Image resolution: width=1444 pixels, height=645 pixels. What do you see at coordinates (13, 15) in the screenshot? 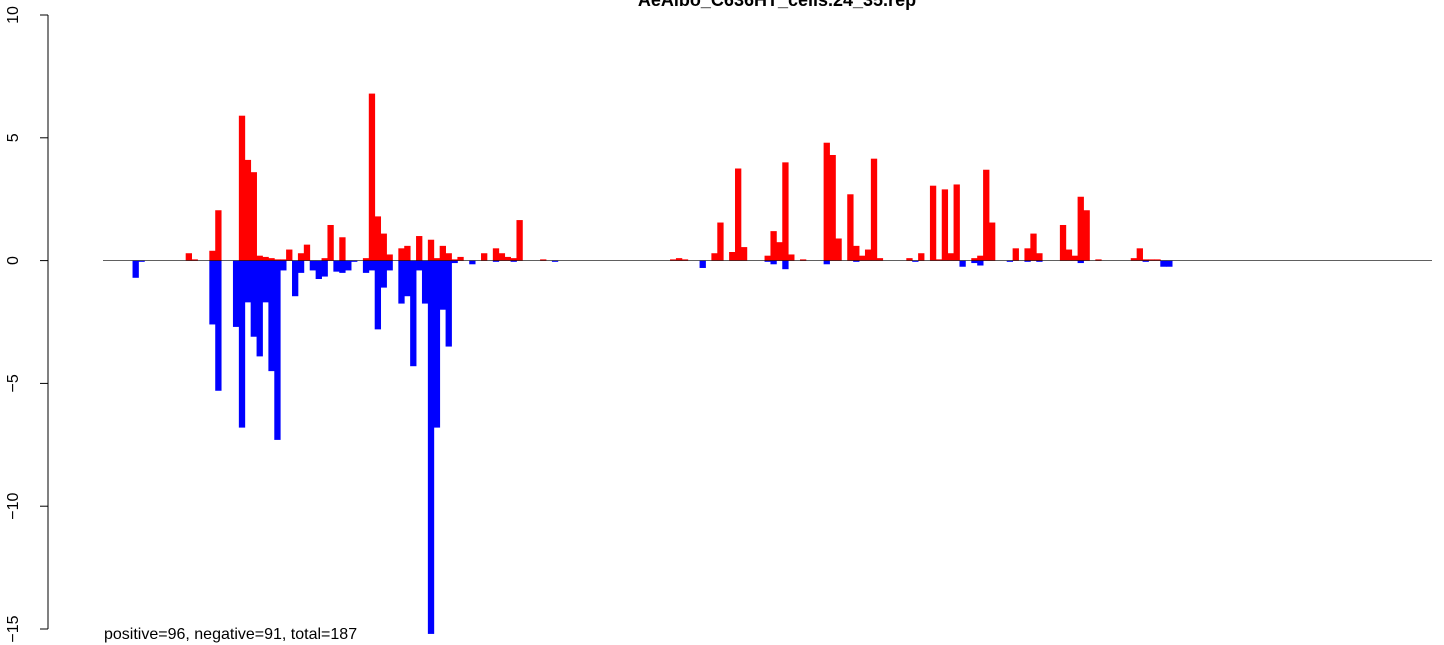
I see `y-tick-label: 10` at bounding box center [13, 15].